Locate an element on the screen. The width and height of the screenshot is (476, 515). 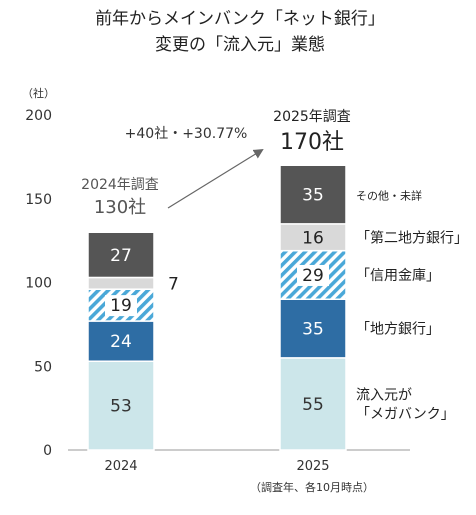
legend-label-4: その他・未詳 is located at coordinates (389, 196).